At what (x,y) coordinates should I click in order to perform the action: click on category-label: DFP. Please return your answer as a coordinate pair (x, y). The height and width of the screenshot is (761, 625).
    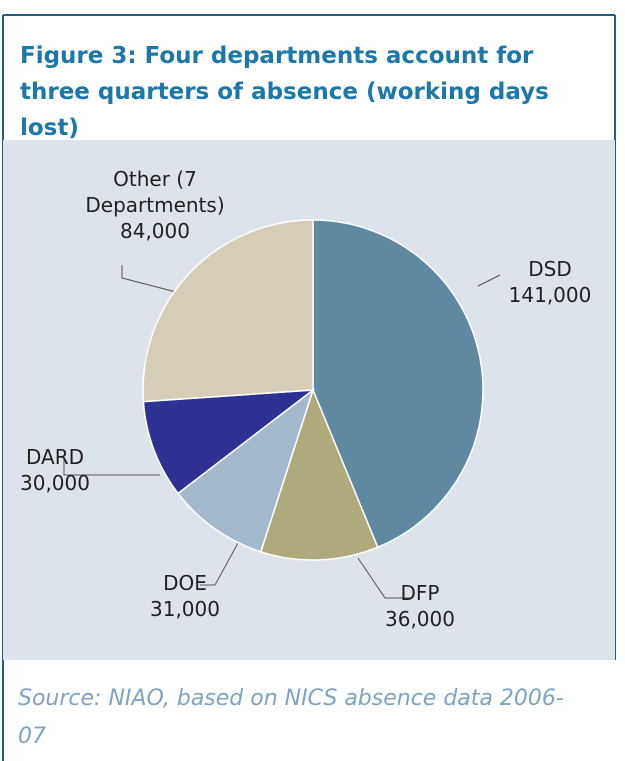
    Looking at the image, I should click on (420, 593).